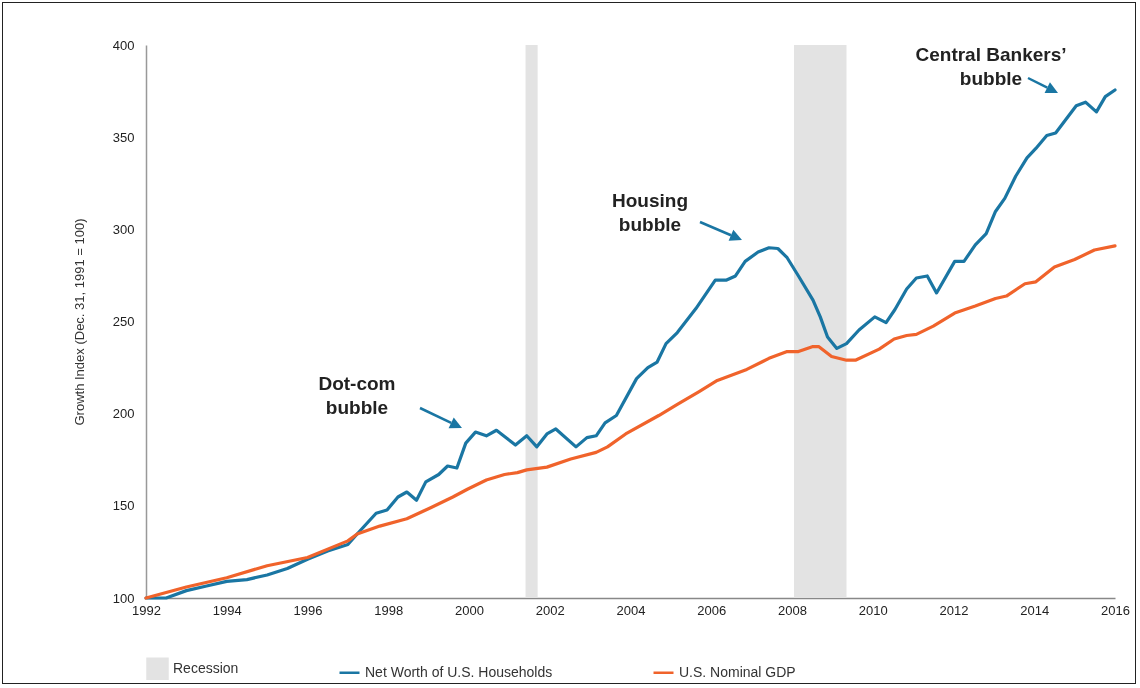 The image size is (1140, 688). Describe the element at coordinates (1115, 610) in the screenshot. I see `x-tick-label: 2016` at that location.